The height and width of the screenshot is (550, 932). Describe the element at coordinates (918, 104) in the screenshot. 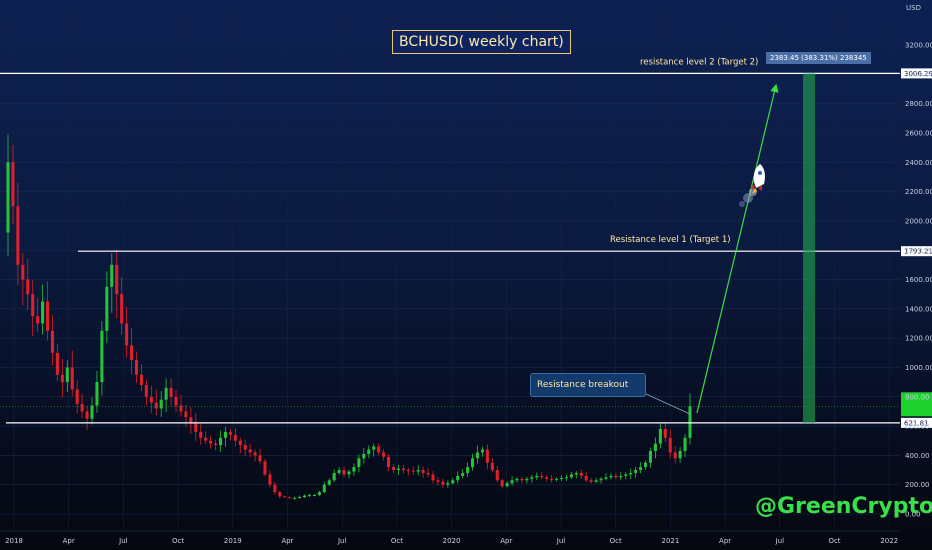

I see `y-tick-label: 2800.00` at that location.